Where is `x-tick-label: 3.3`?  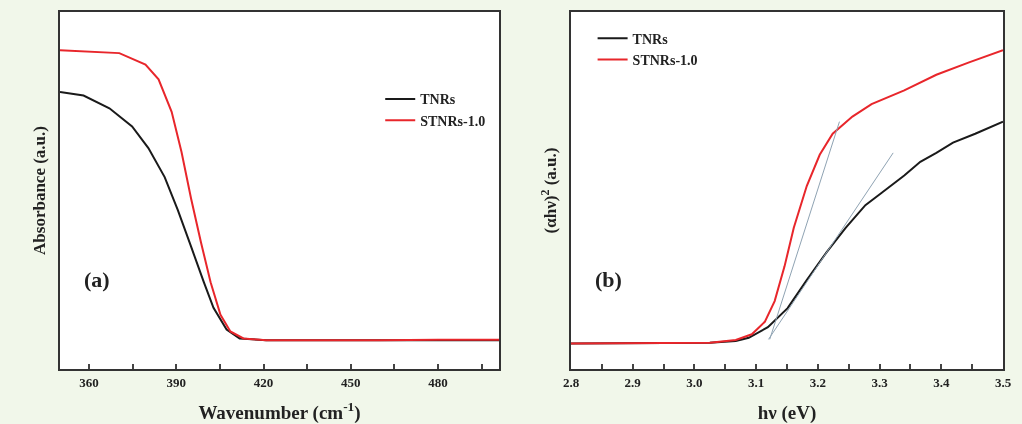
x-tick-label: 3.3 is located at coordinates (880, 382).